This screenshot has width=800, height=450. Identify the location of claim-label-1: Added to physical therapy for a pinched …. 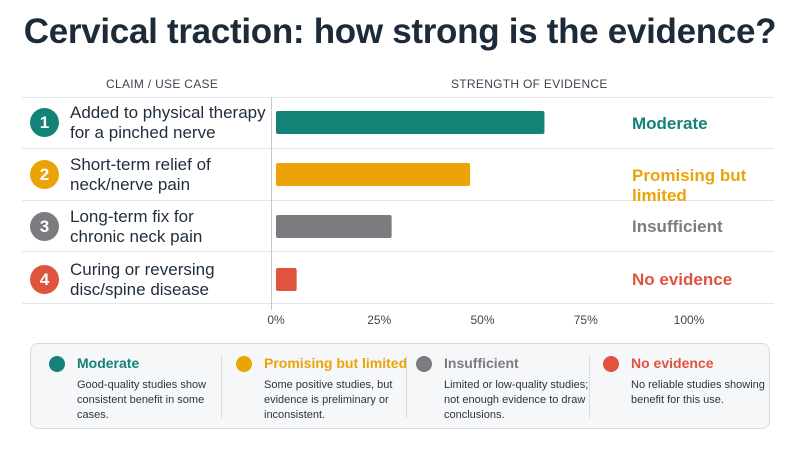
(168, 122).